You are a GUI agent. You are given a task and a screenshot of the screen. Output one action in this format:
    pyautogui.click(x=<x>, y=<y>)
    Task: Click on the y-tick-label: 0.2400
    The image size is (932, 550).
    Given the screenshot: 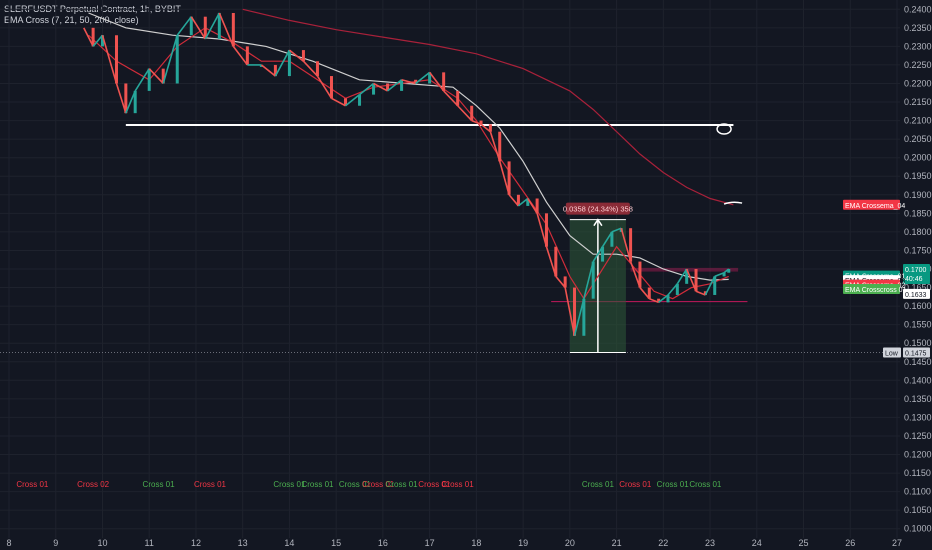 What is the action you would take?
    pyautogui.click(x=918, y=9)
    